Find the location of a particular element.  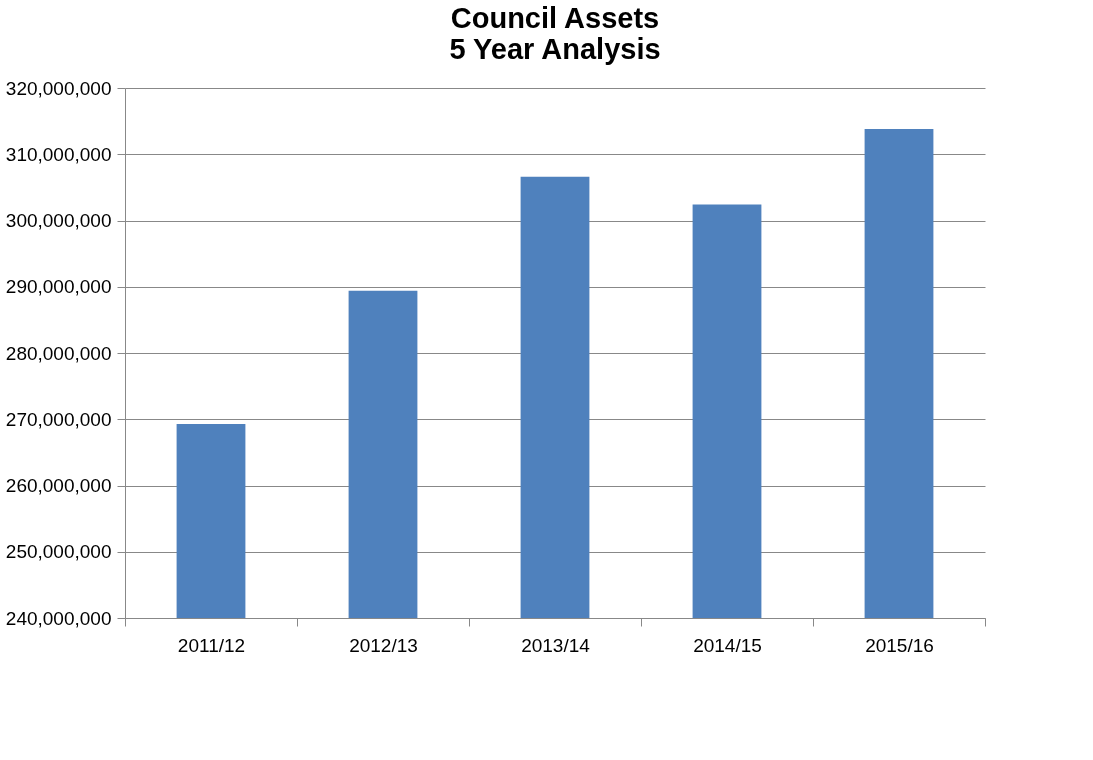

y-tick-label: 260,000,000 is located at coordinates (58, 485).